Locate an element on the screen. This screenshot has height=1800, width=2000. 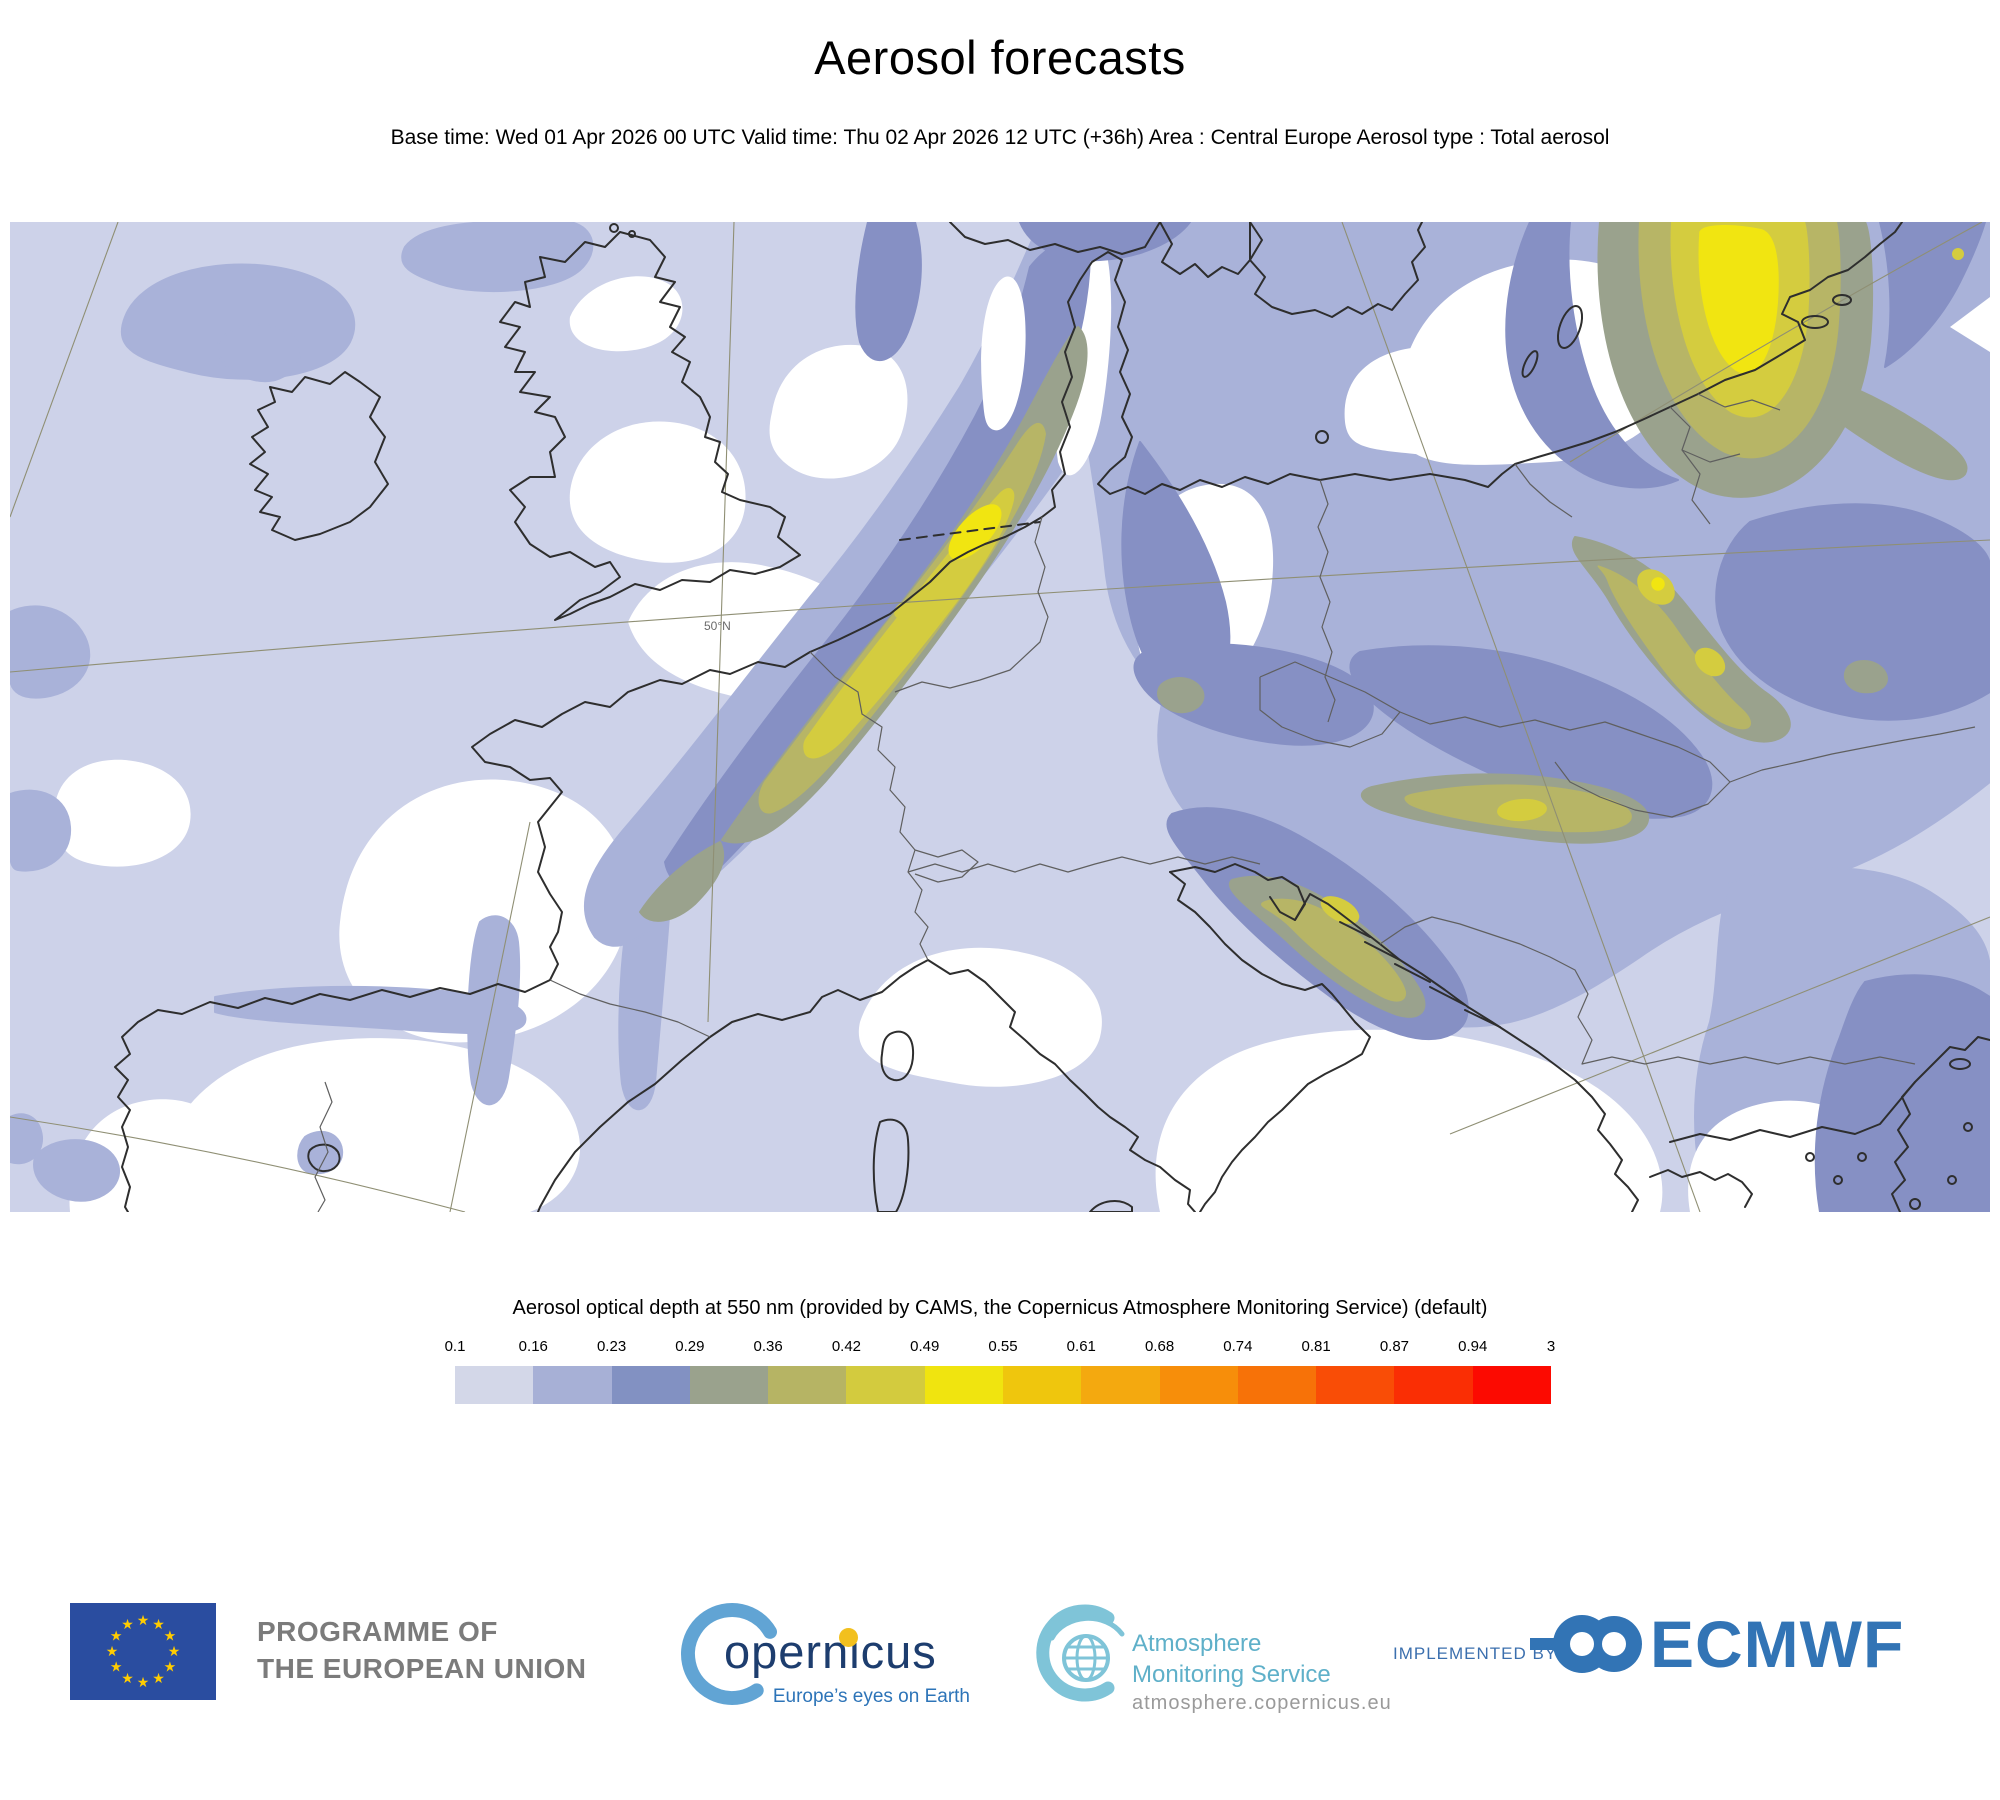
ams-url: atmosphere.copernicus.eu is located at coordinates (1262, 1703).